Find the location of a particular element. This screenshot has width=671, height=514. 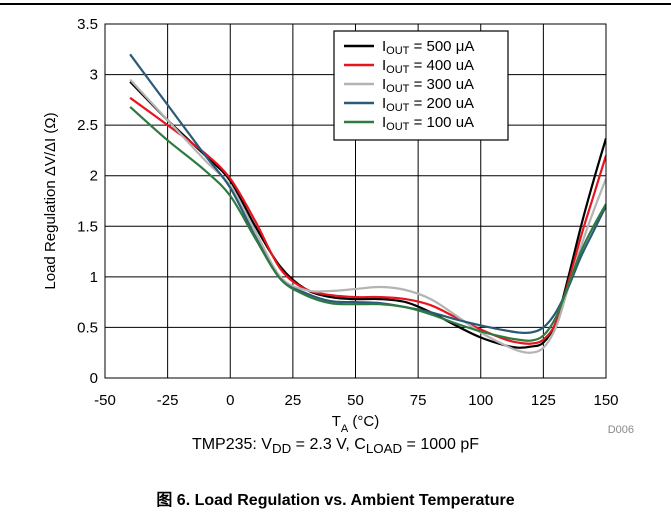

x-tick-label: 0 is located at coordinates (230, 400).